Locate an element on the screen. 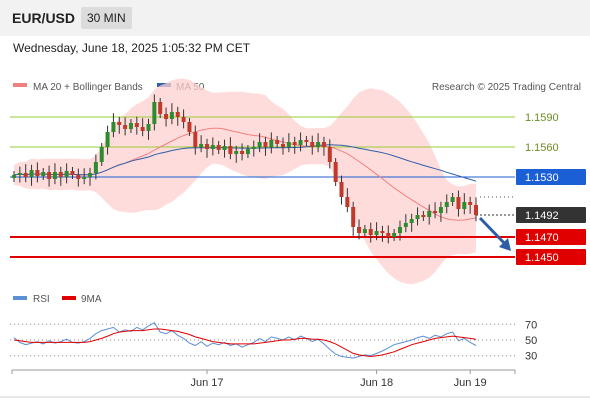 Image resolution: width=590 pixels, height=400 pixels. x-tick-label: Jun 18 is located at coordinates (376, 383).